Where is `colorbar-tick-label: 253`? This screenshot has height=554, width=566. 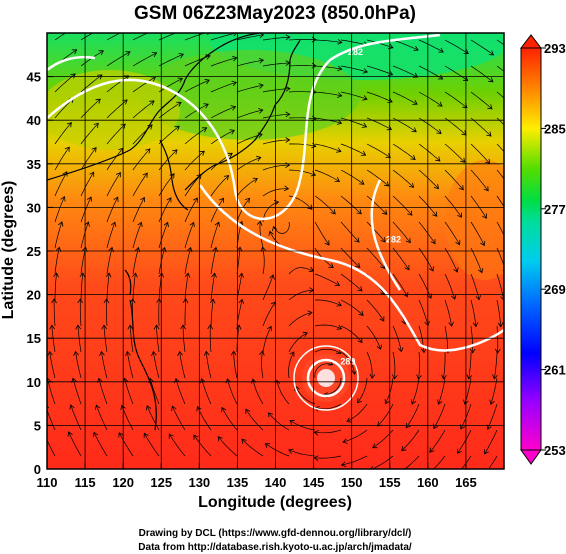
colorbar-tick-label: 253 is located at coordinates (555, 450).